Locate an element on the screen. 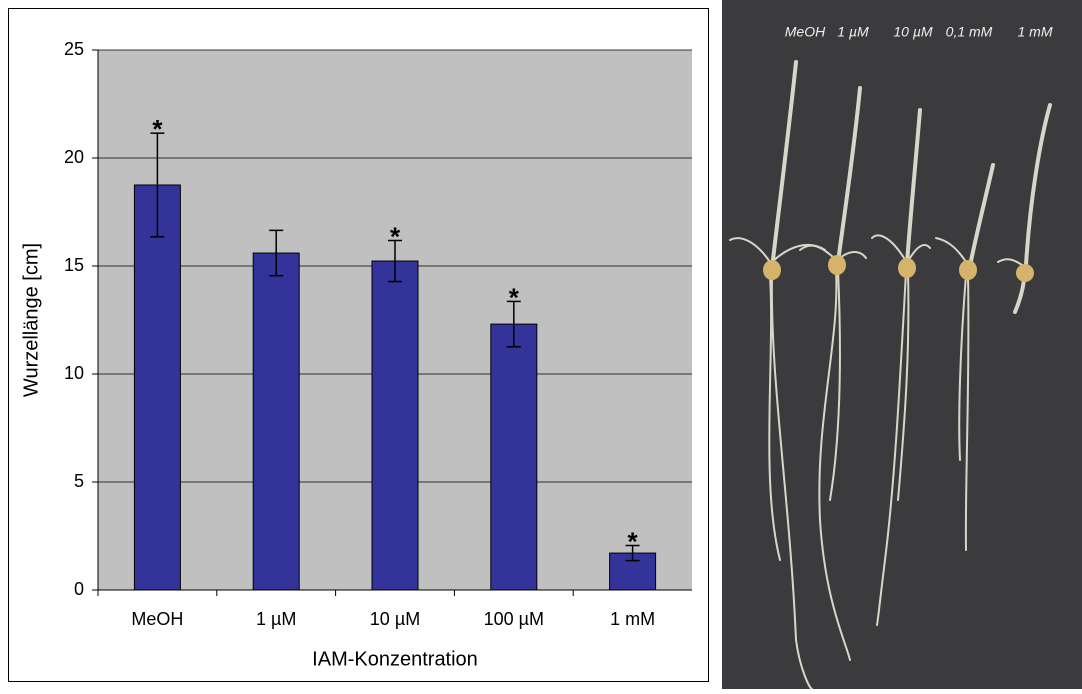  x-tick-label: 10 µM is located at coordinates (395, 619).